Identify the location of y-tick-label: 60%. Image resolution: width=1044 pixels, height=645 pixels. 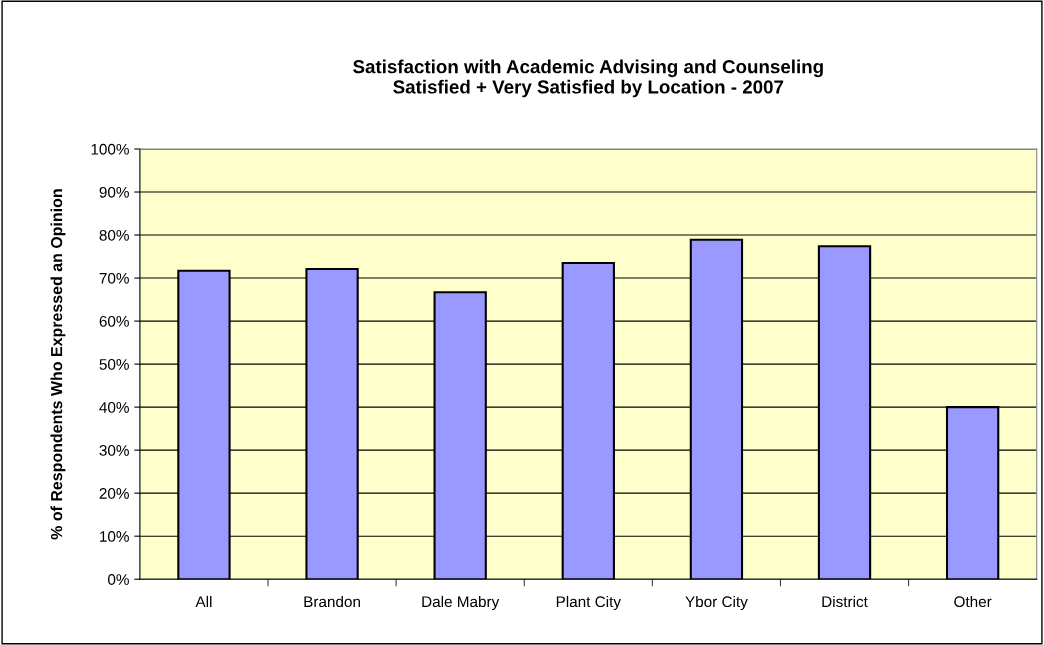
(114, 321).